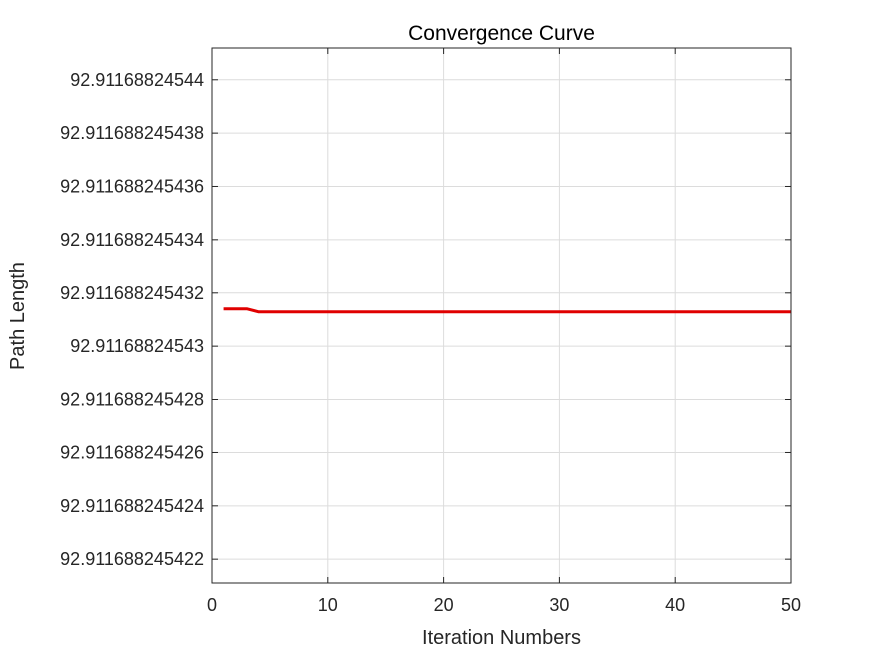 The height and width of the screenshot is (656, 875). What do you see at coordinates (132, 133) in the screenshot?
I see `y-tick-label: 92.911688245438` at bounding box center [132, 133].